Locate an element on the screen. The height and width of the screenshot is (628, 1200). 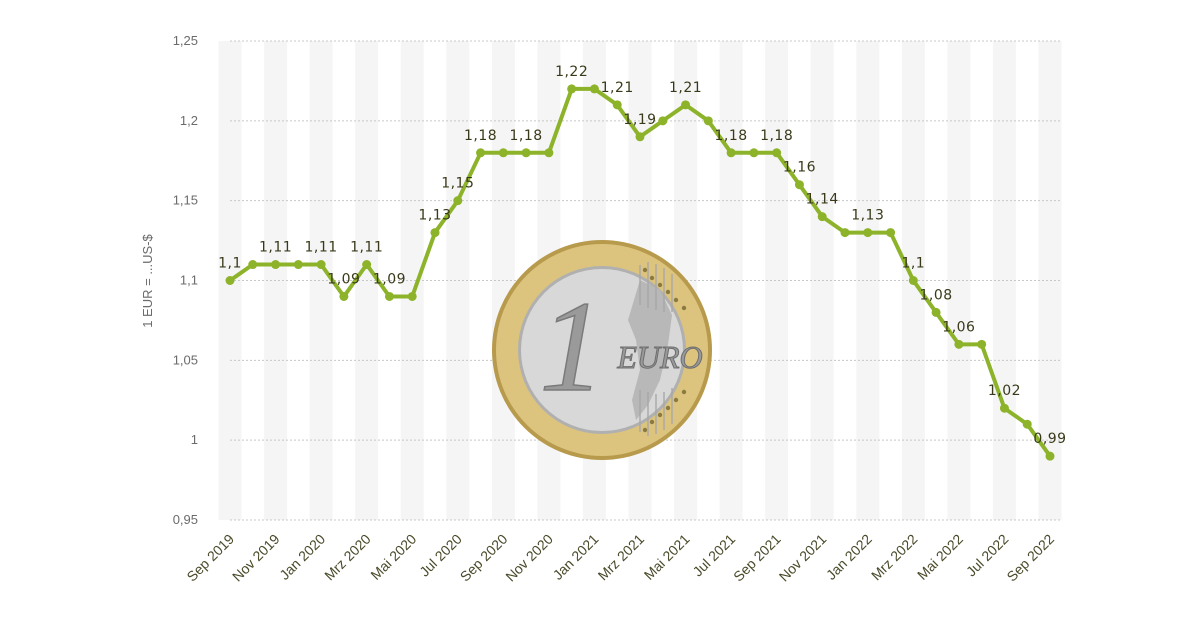
x-tick-label: Mai 2021 is located at coordinates (667, 557).